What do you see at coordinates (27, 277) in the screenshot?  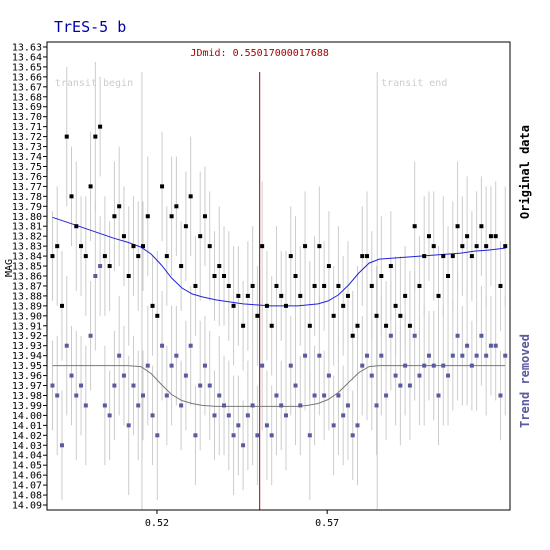 I see `y-tick-label: 13.86` at bounding box center [27, 277].